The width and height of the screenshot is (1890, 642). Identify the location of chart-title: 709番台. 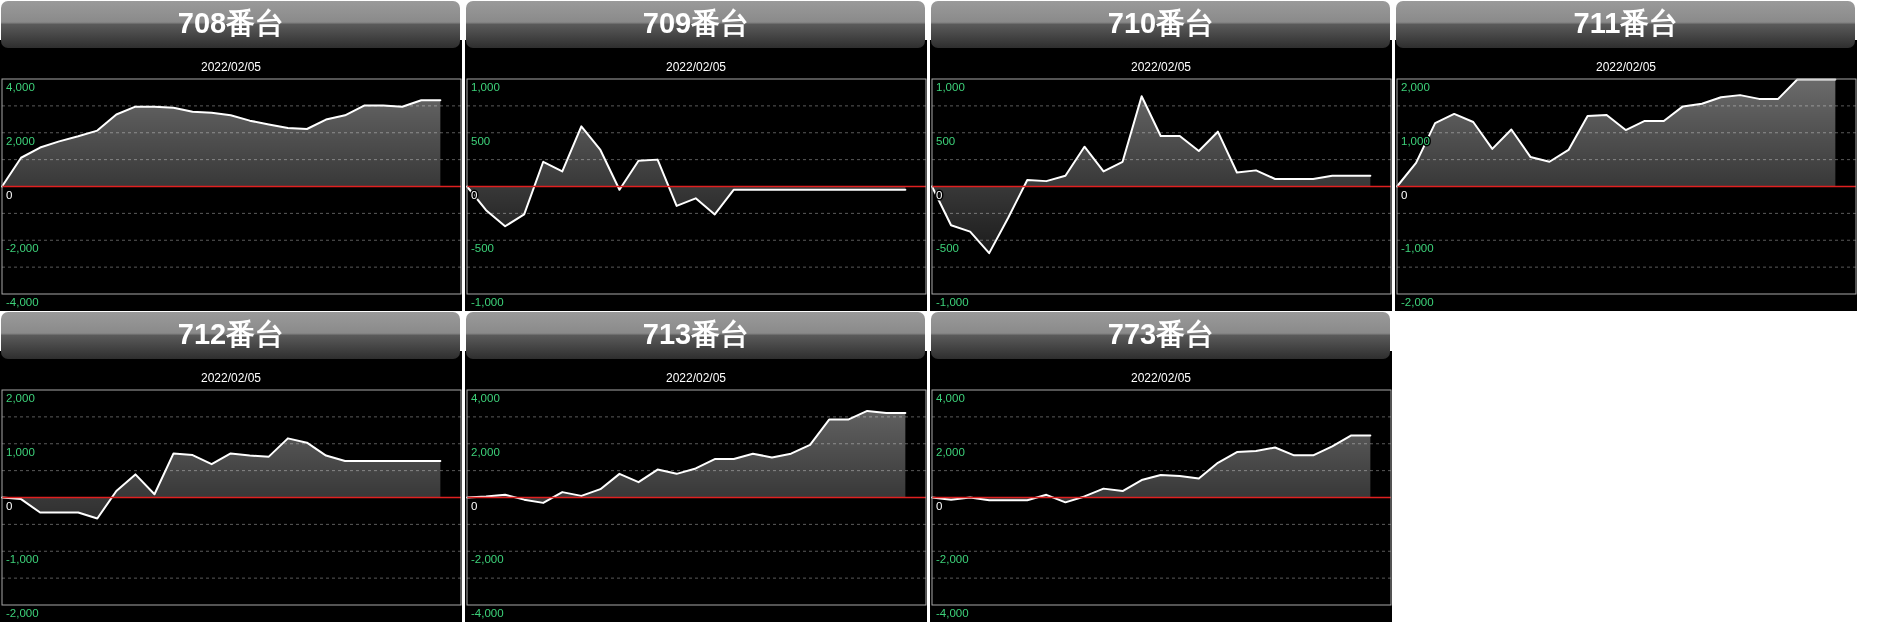
(696, 23).